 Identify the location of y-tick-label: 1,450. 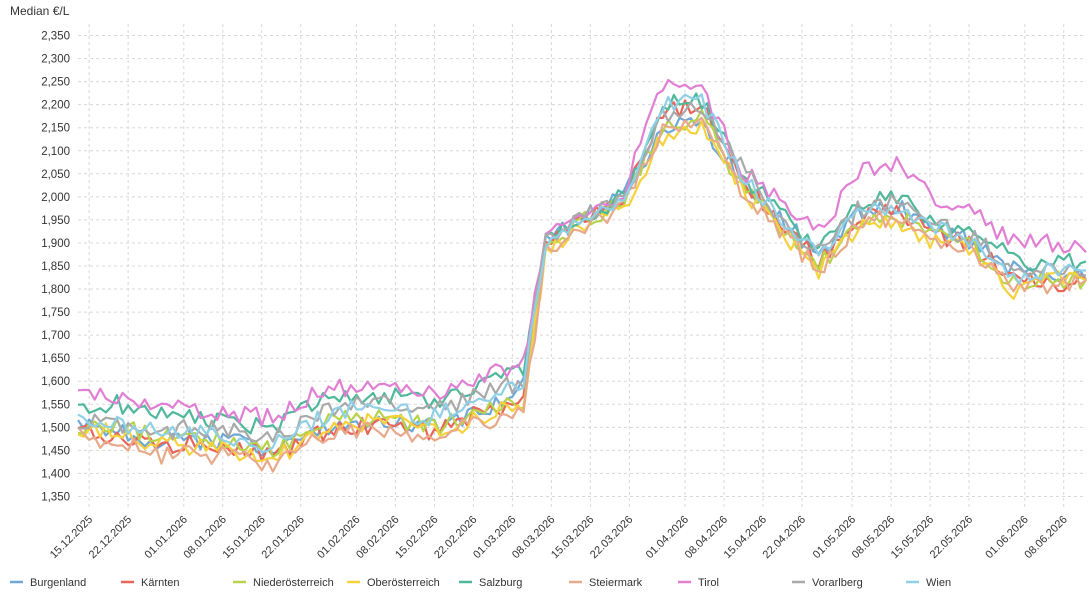
(55, 451).